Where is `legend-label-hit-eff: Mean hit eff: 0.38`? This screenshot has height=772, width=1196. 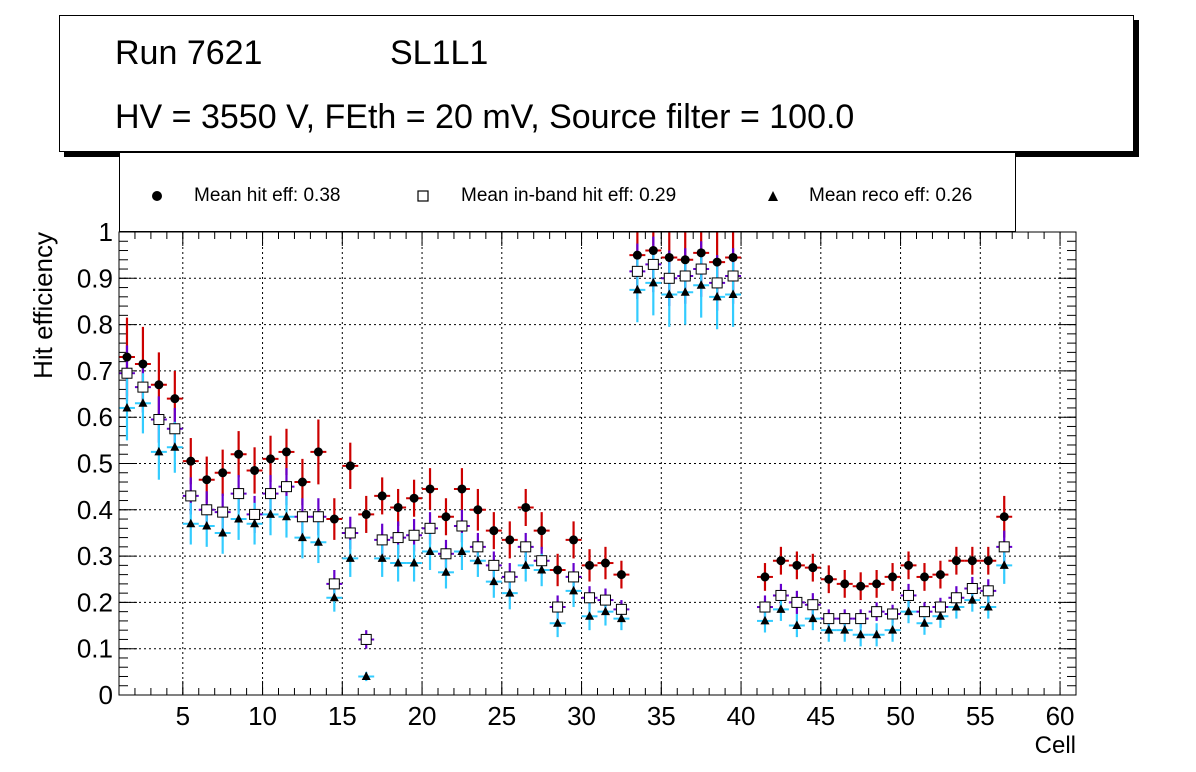 legend-label-hit-eff: Mean hit eff: 0.38 is located at coordinates (267, 195).